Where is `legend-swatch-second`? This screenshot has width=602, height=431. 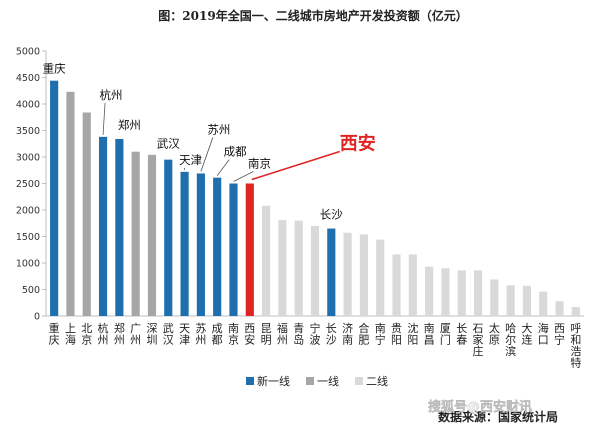 legend-swatch-second is located at coordinates (359, 381).